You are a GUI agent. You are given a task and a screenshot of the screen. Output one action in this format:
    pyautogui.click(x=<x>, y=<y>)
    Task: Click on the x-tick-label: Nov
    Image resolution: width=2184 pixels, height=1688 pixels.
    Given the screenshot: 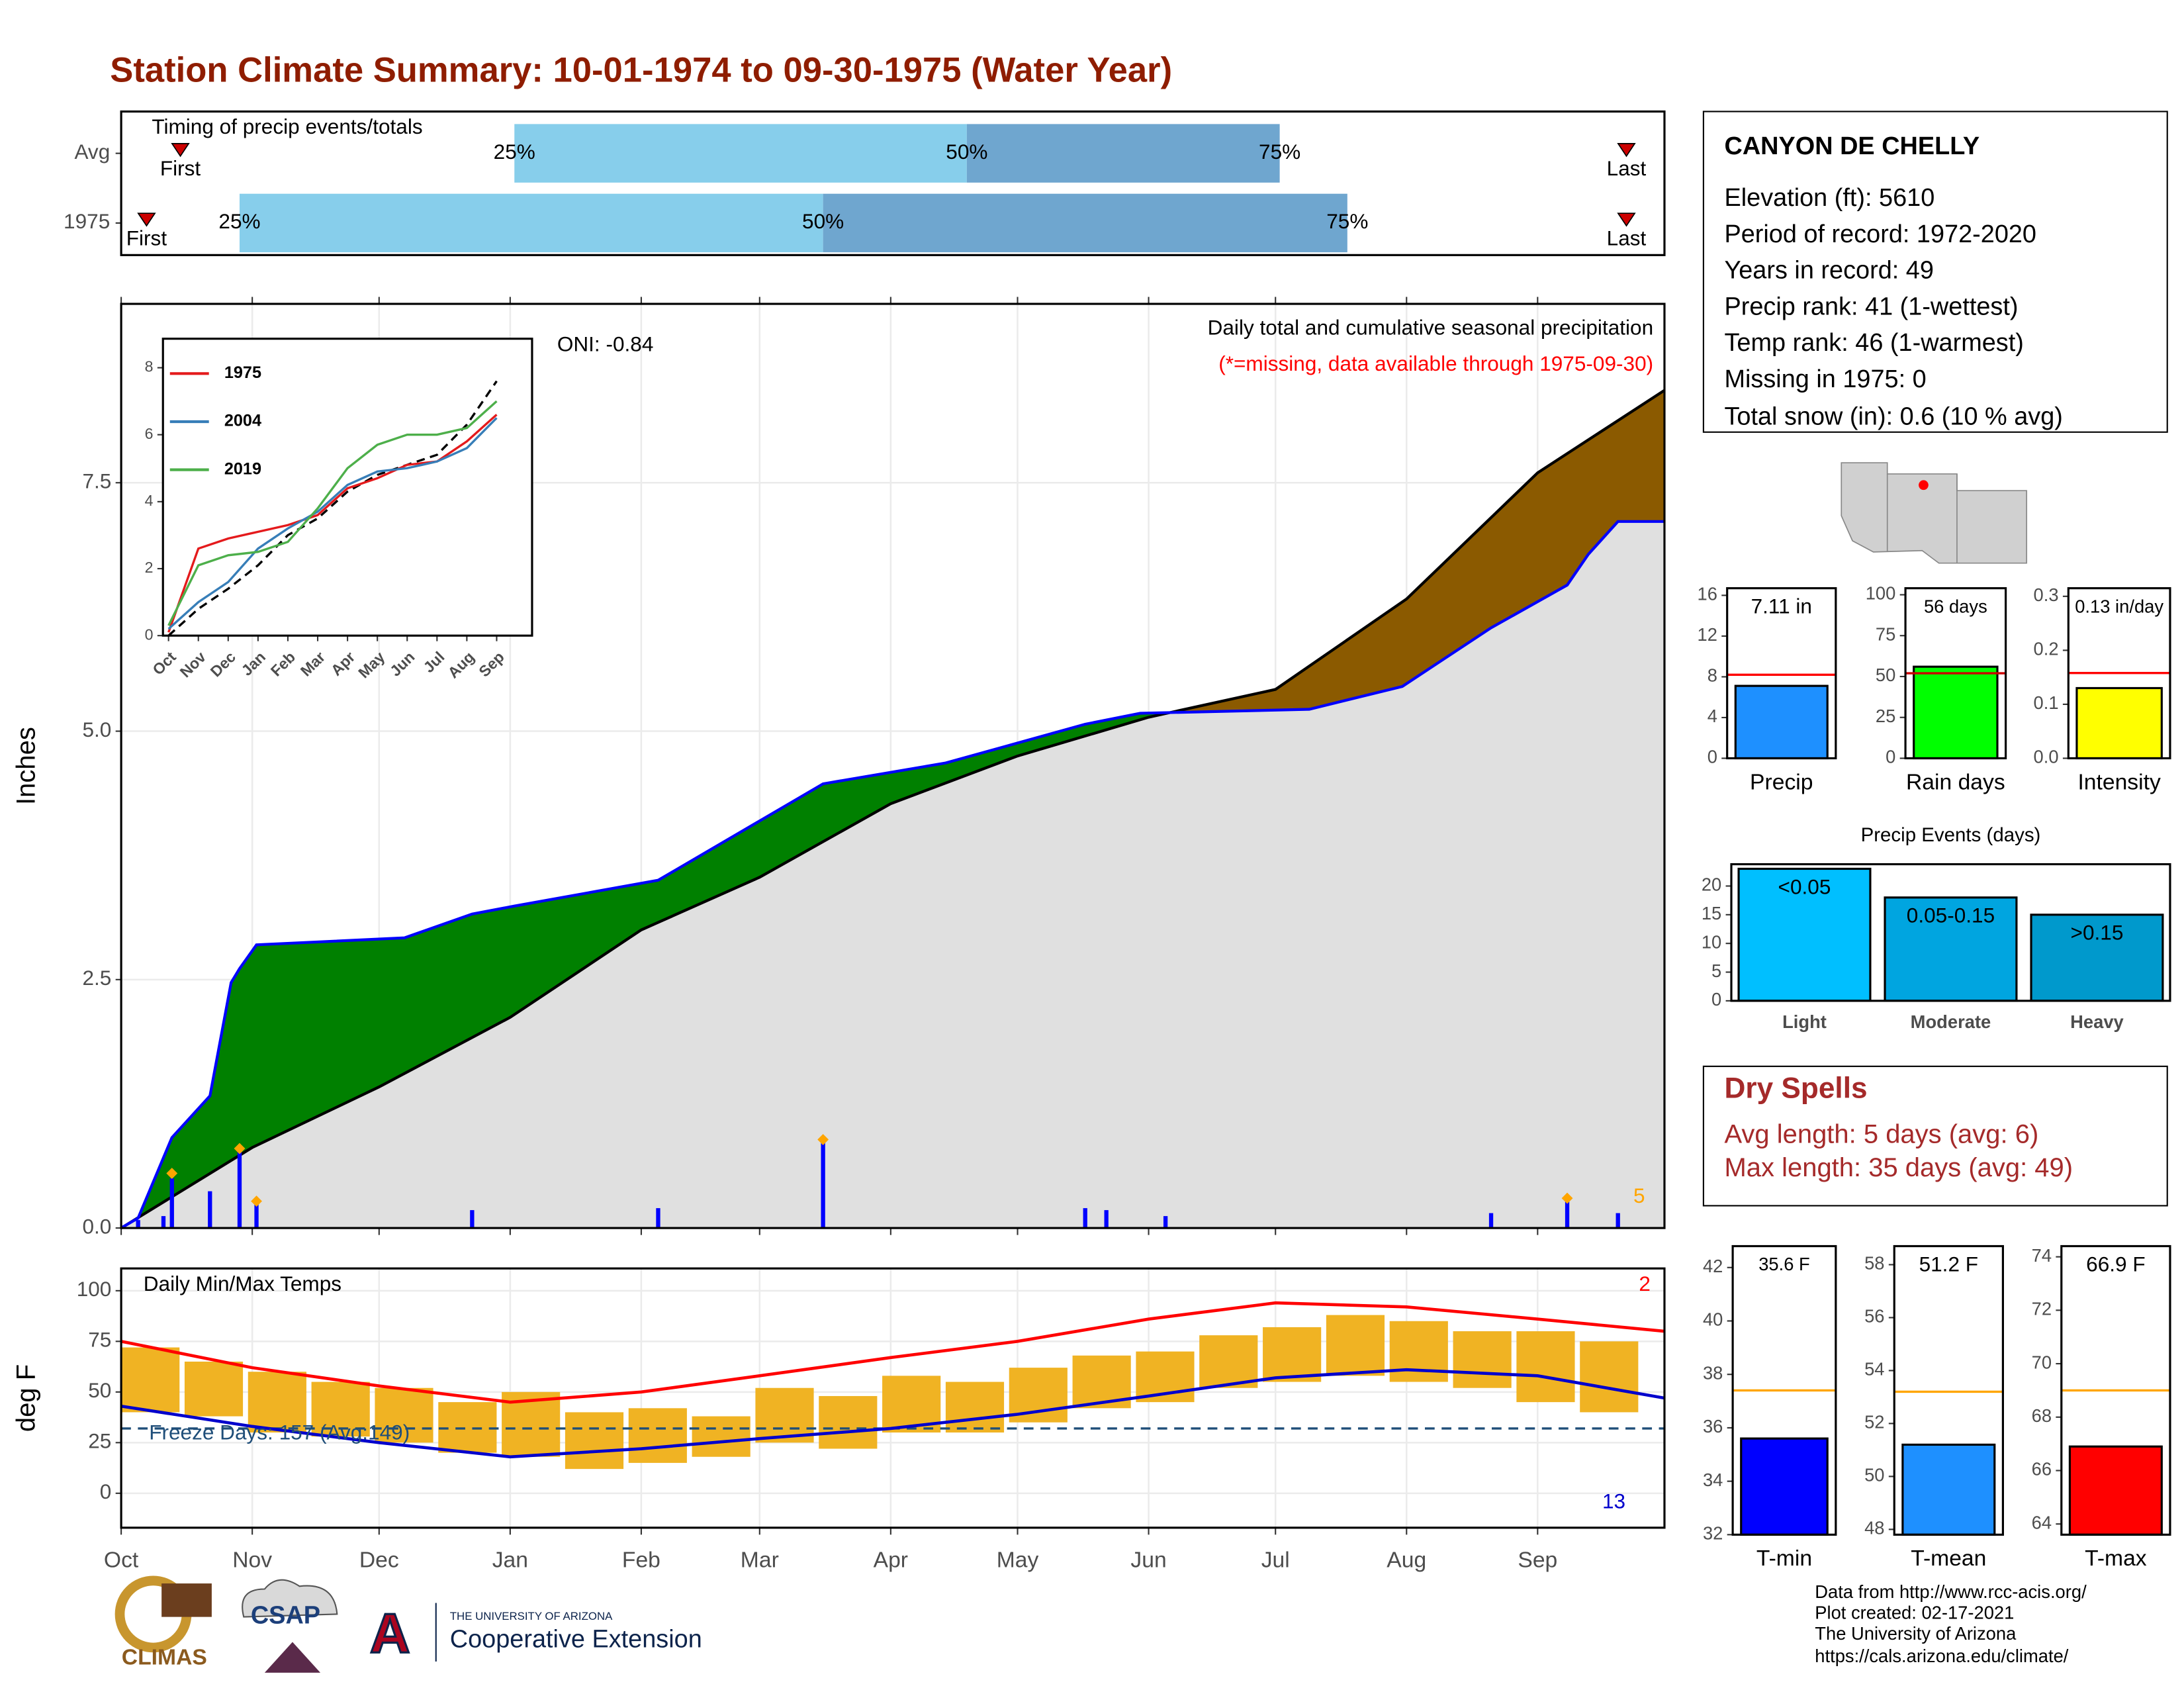 What is the action you would take?
    pyautogui.click(x=252, y=1560)
    